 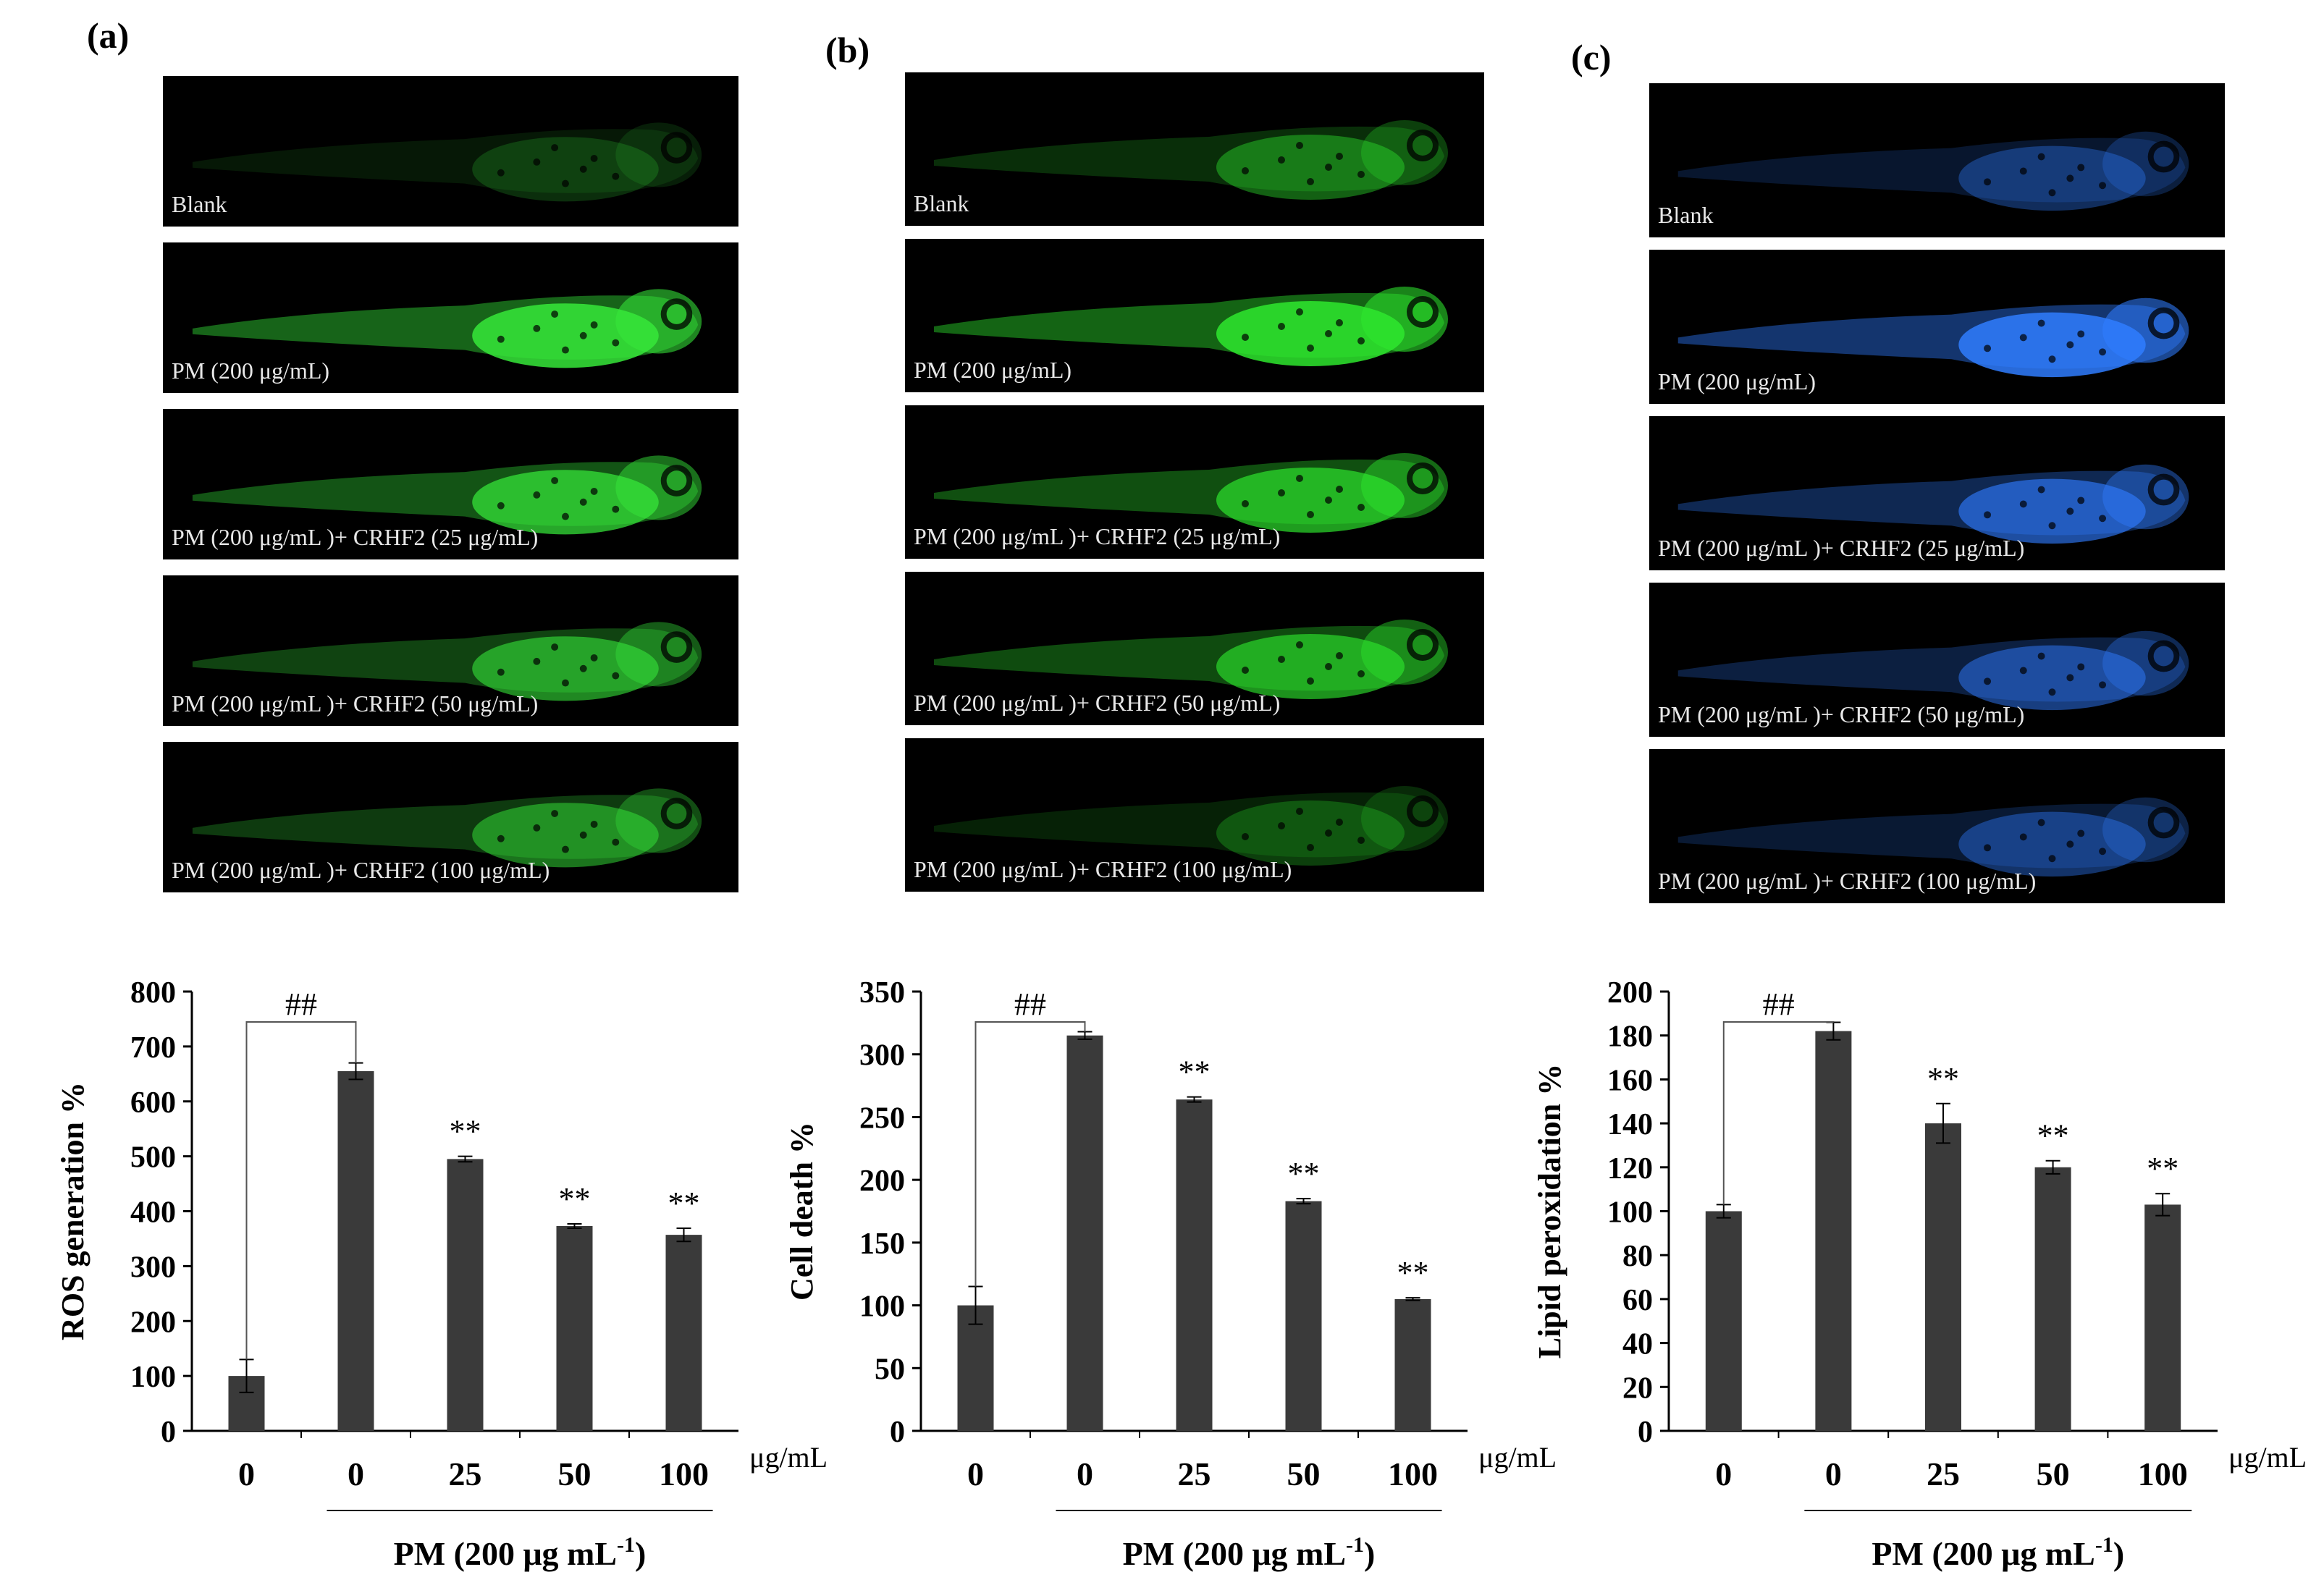 I want to click on panel-letter: (c), so click(x=1591, y=57).